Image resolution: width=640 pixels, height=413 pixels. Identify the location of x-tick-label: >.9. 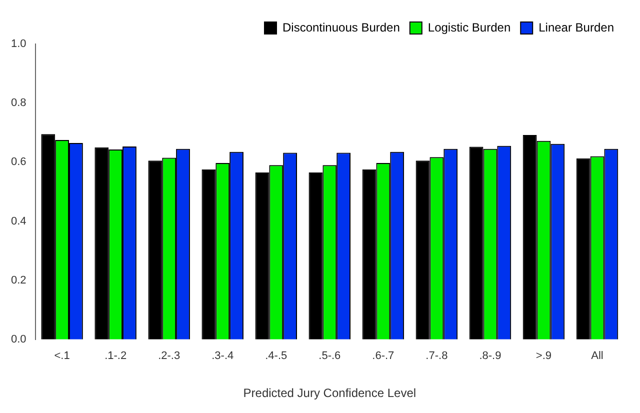
(544, 356).